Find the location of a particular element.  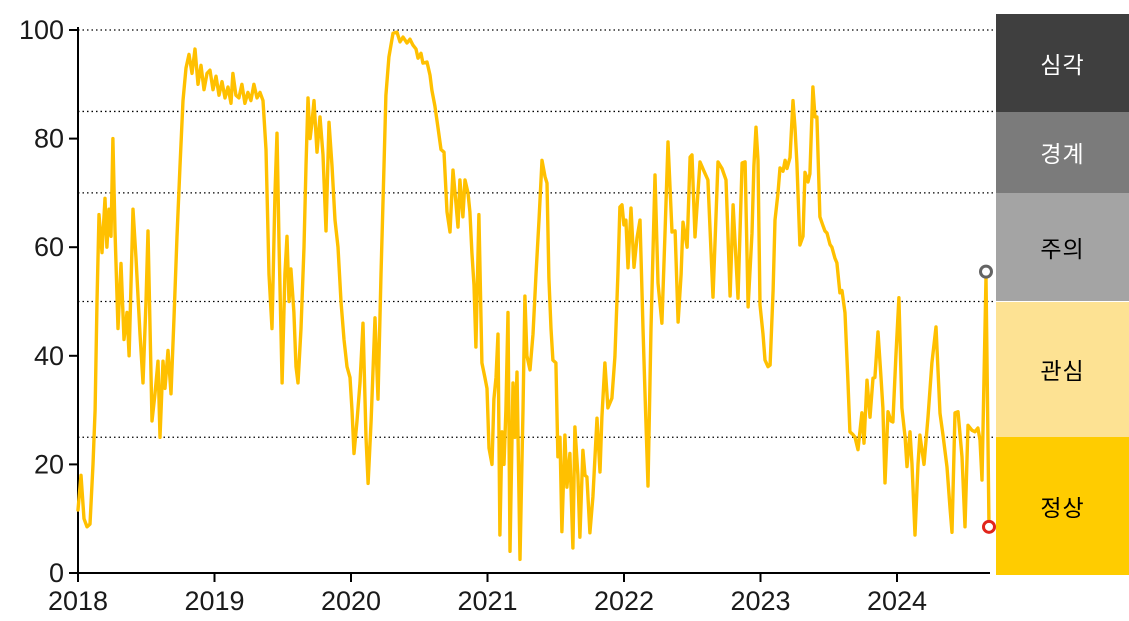

x-tick-label-2022: 2022 is located at coordinates (624, 601).